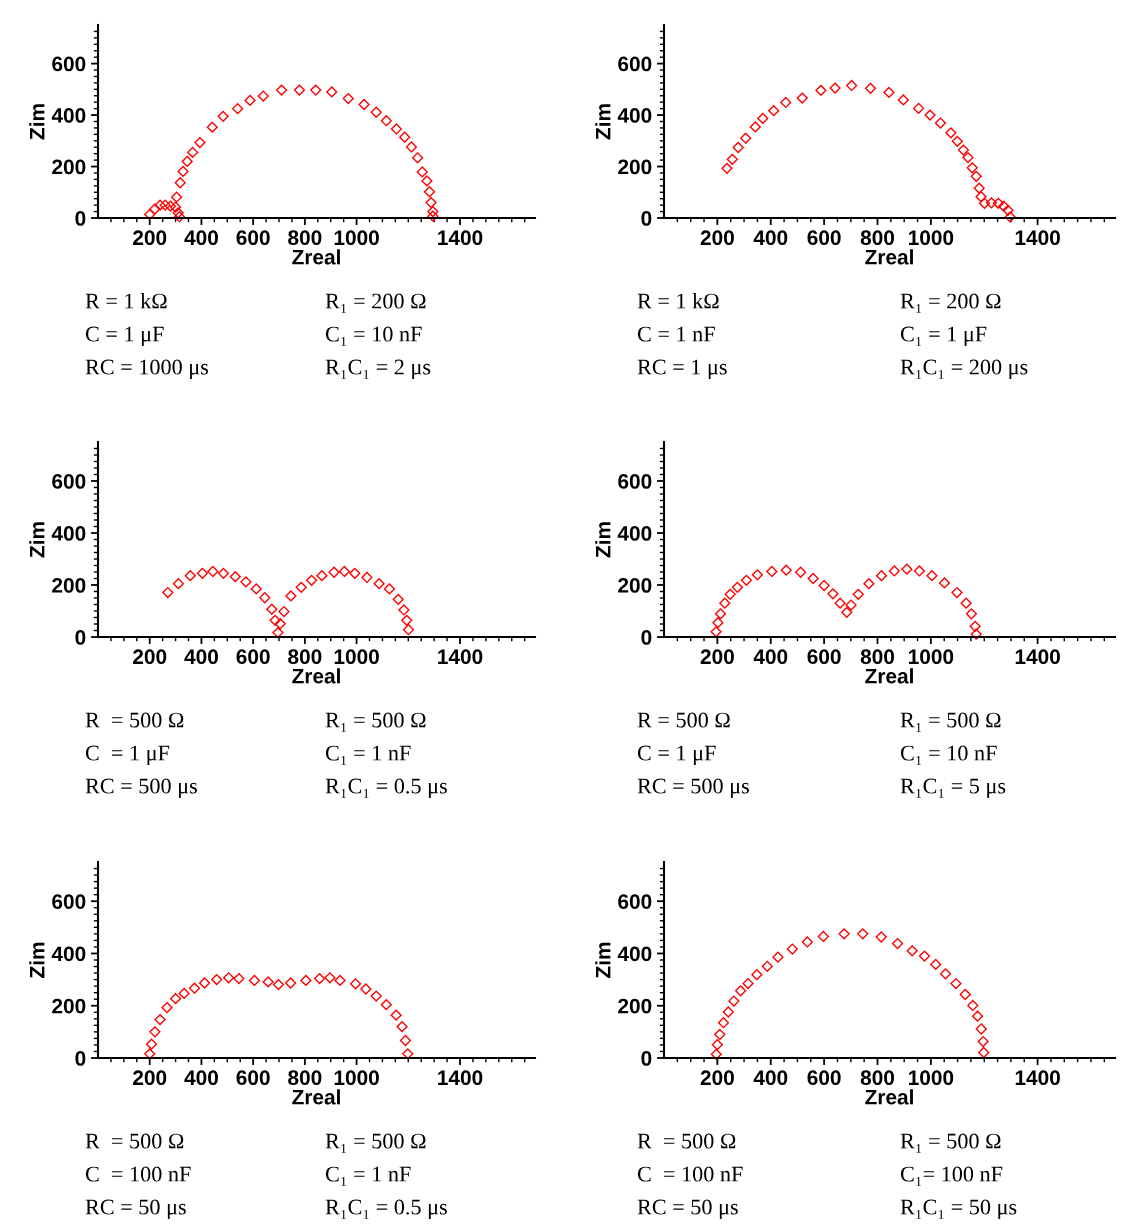 The width and height of the screenshot is (1122, 1226). I want to click on text: R₁C₁ = 5 μs, so click(953, 788).